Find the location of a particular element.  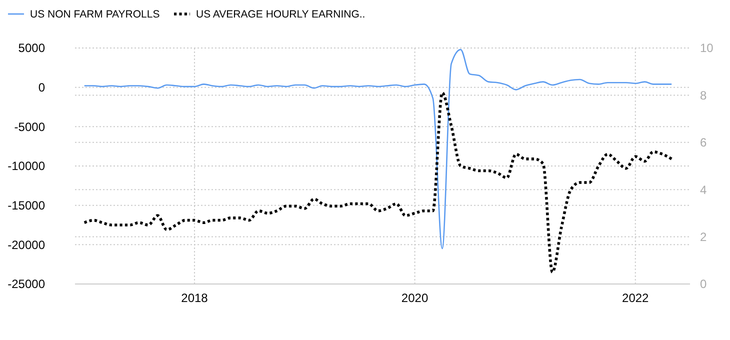

y-tick-label: -25000 is located at coordinates (27, 284).